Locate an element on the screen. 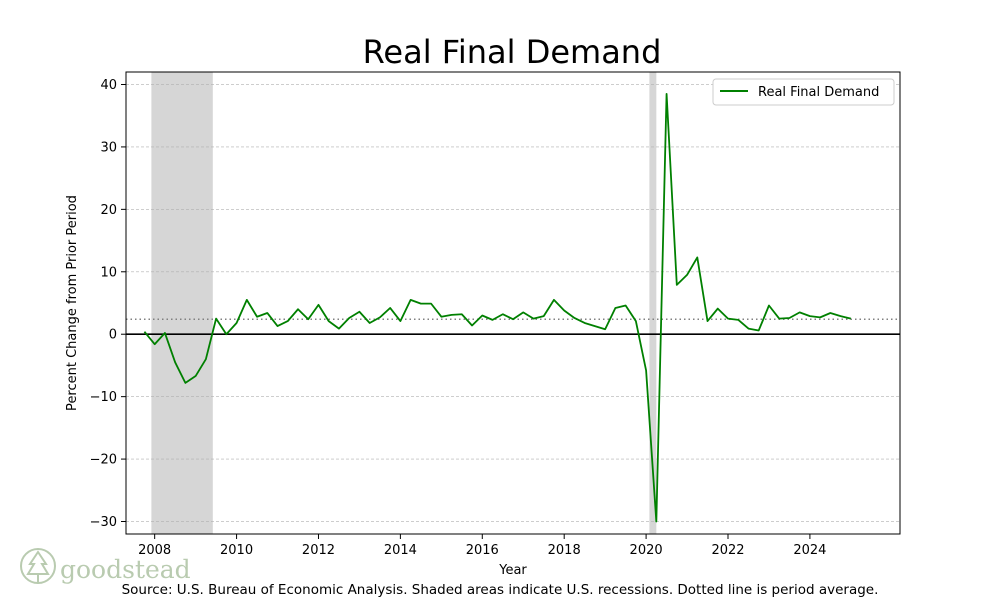 This screenshot has width=1000, height=600. y-tick-label: 10 is located at coordinates (108, 272).